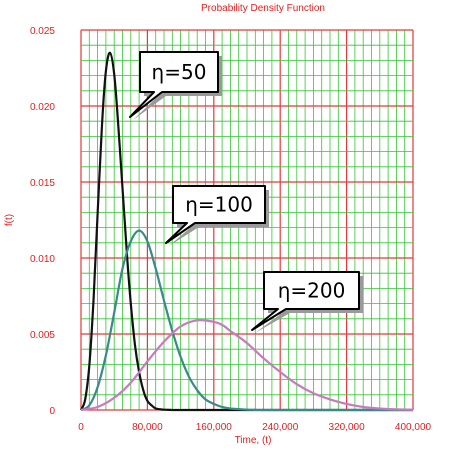  I want to click on callout-2: η=200, so click(307, 302).